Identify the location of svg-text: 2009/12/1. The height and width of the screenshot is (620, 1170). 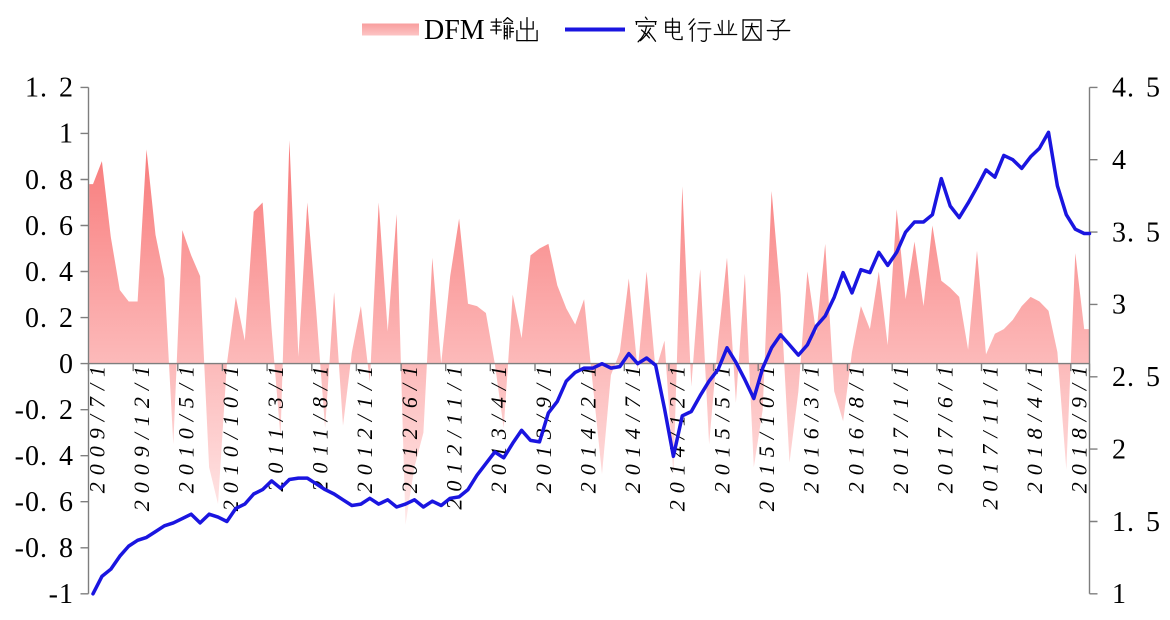
(141, 435).